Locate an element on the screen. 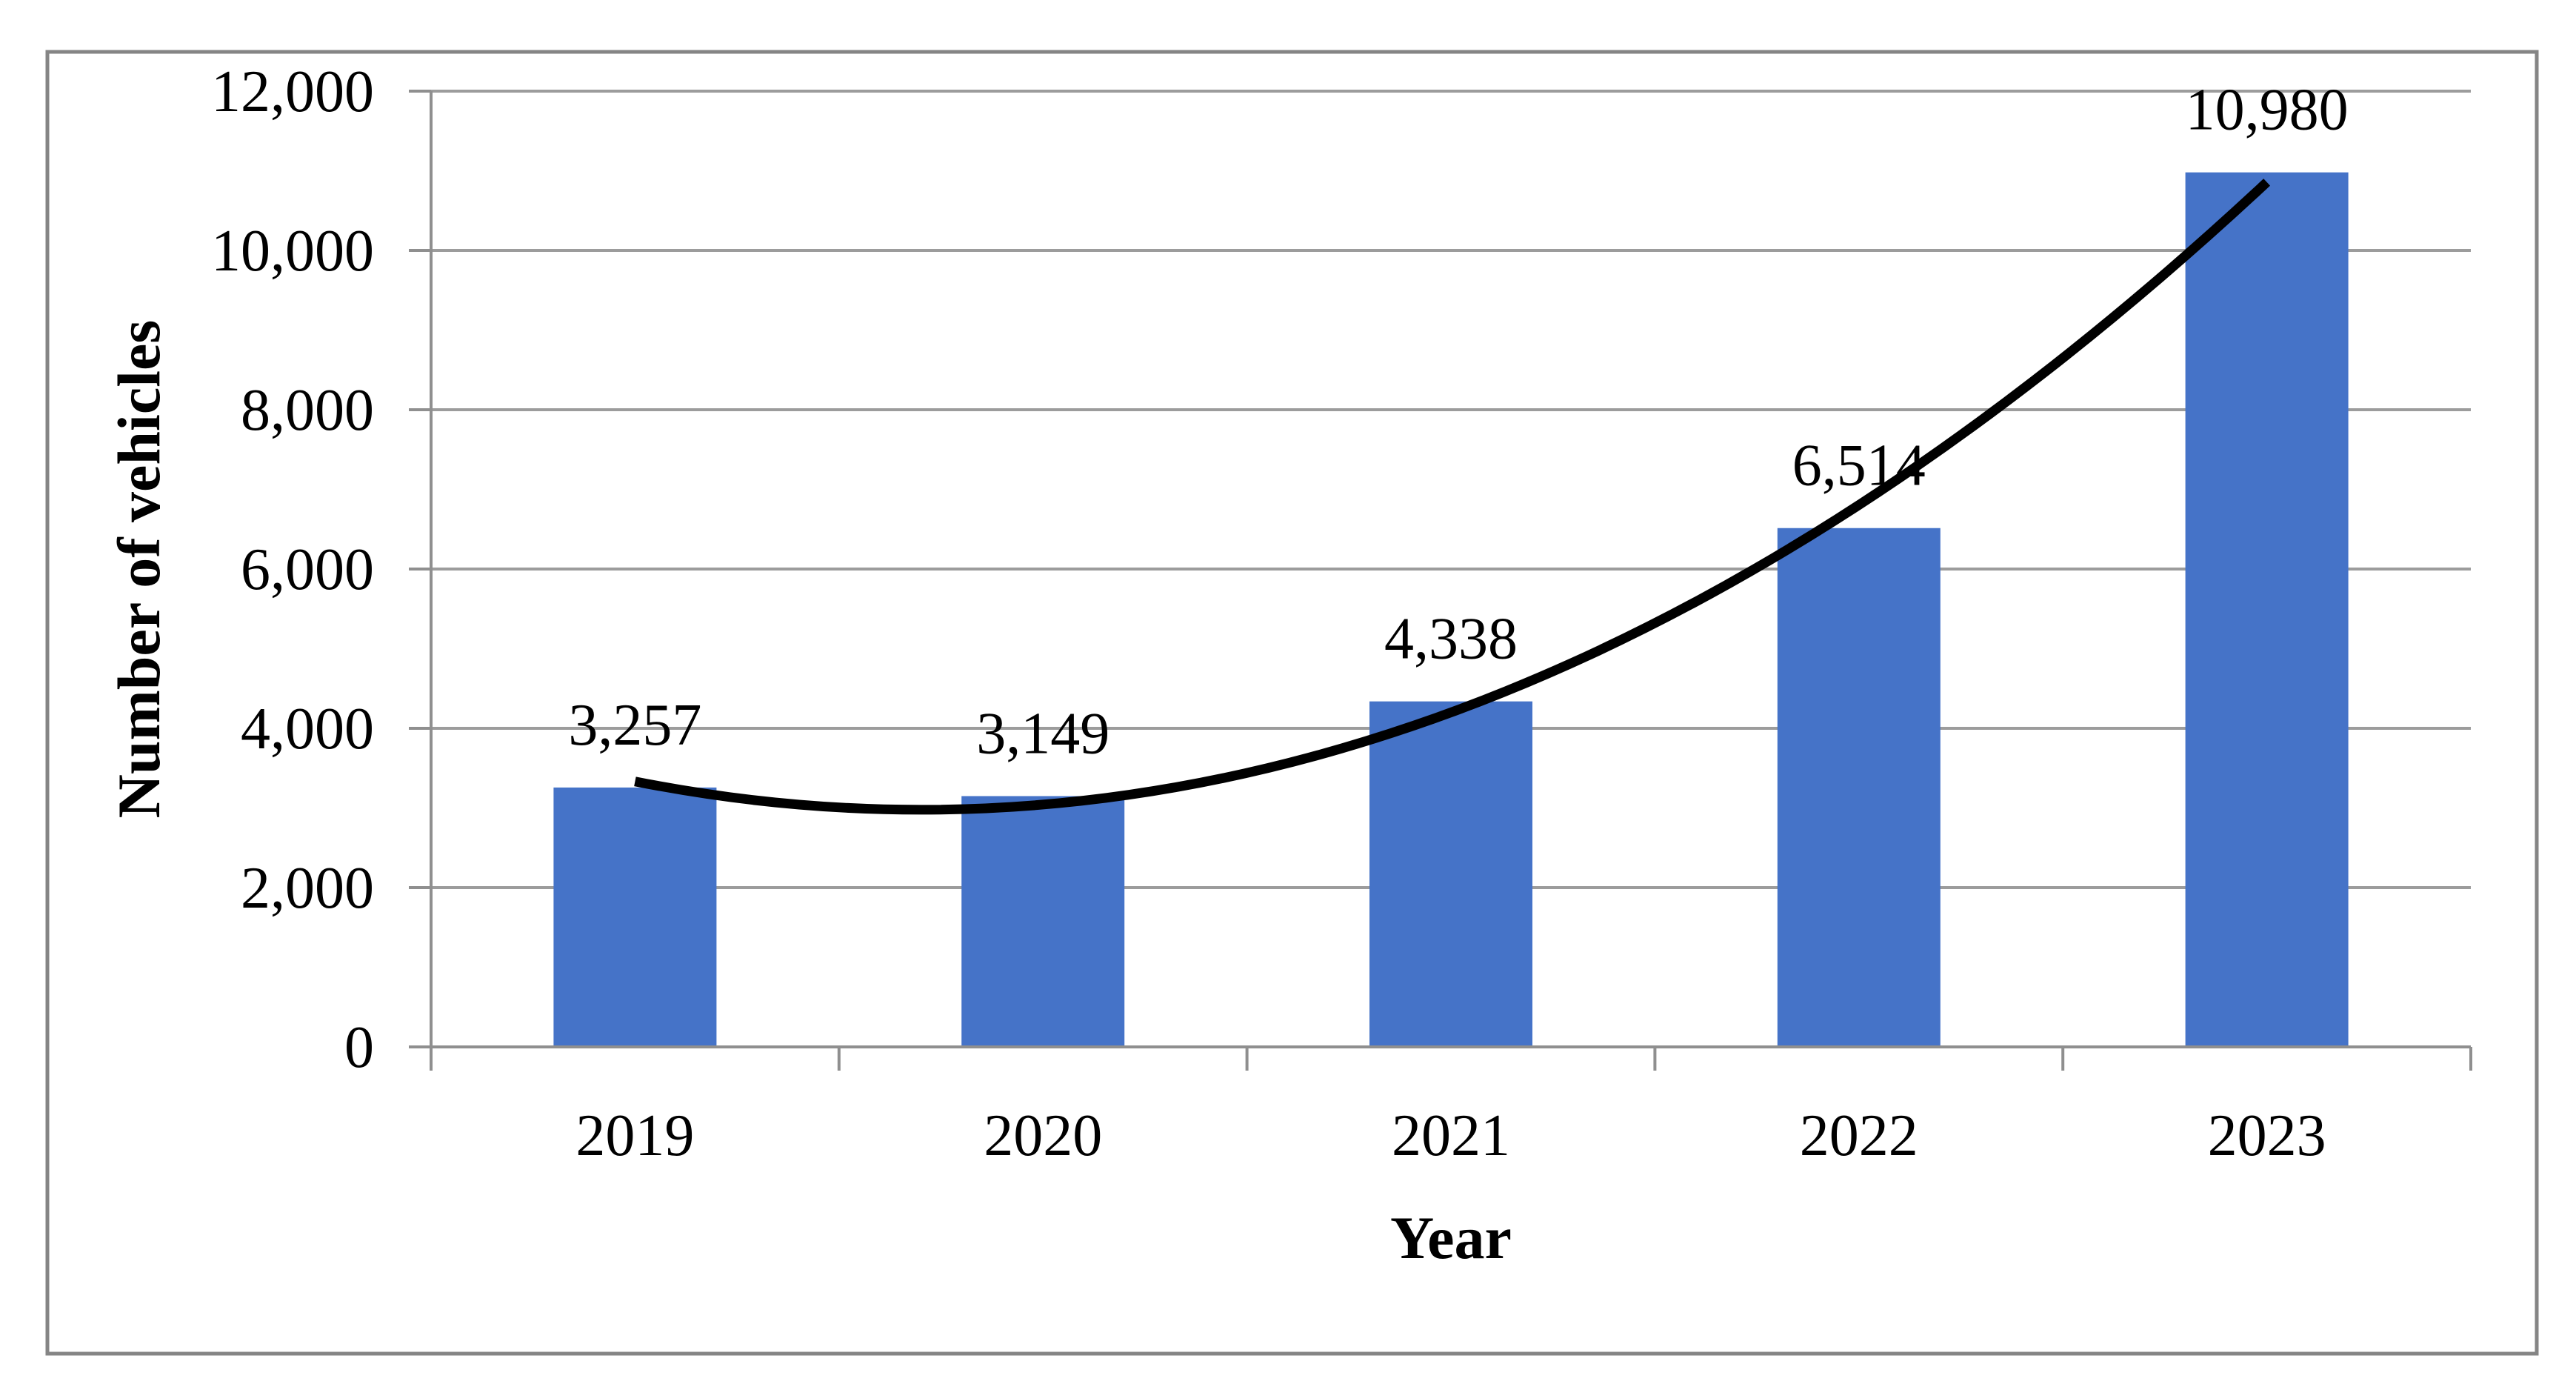 This screenshot has height=1387, width=2576. x-tick-label: 2023 is located at coordinates (2267, 1135).